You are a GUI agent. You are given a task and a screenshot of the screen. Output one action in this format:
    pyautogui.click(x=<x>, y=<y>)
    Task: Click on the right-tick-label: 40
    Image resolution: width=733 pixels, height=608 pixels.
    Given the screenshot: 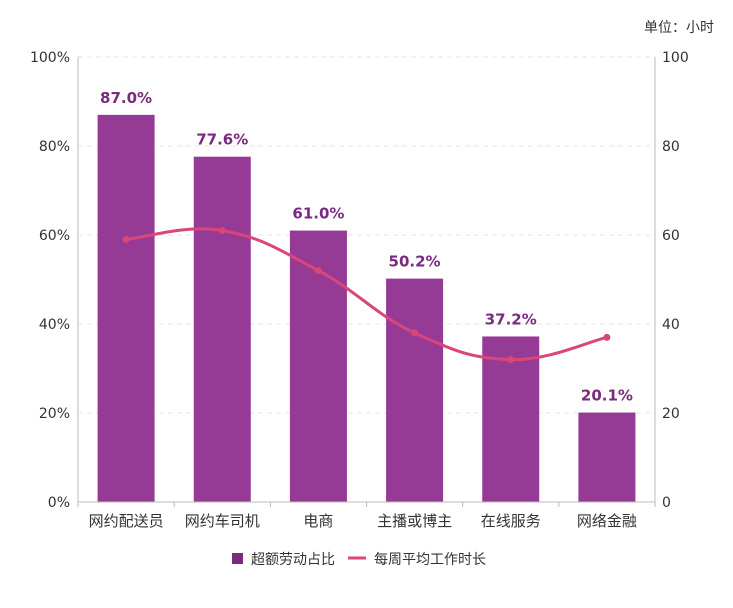 What is the action you would take?
    pyautogui.click(x=671, y=325)
    